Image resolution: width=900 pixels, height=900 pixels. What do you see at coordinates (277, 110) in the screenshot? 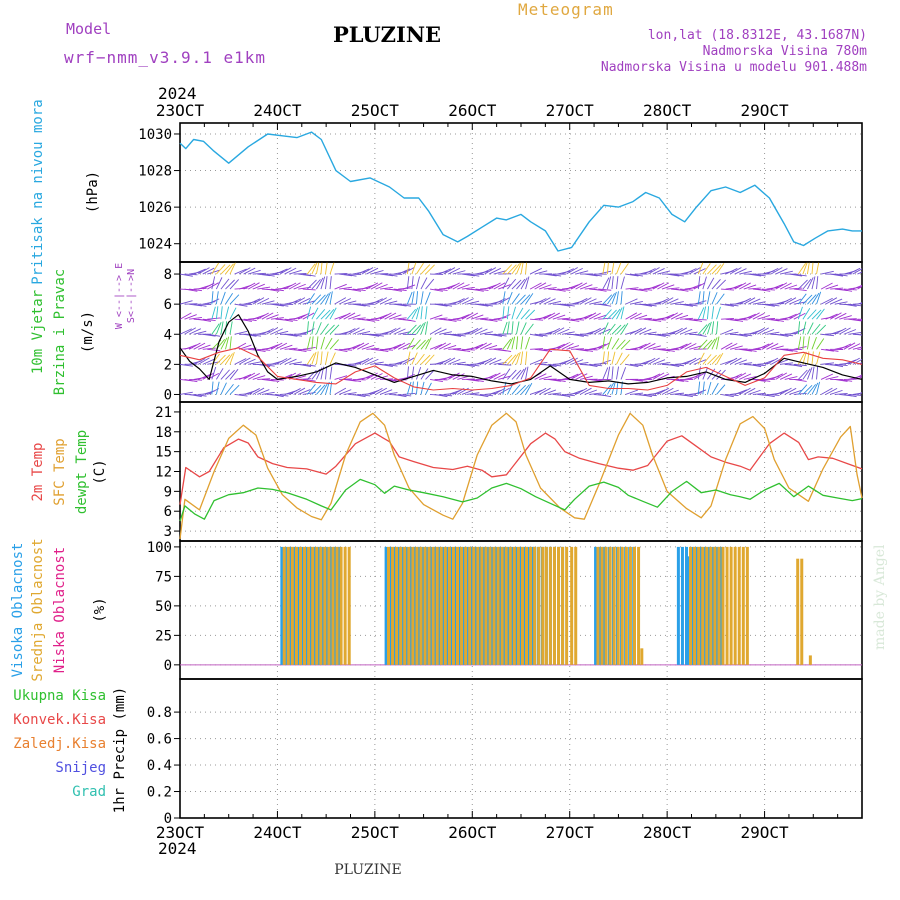
I see `x-tick-label-top: 24OCT` at bounding box center [277, 110].